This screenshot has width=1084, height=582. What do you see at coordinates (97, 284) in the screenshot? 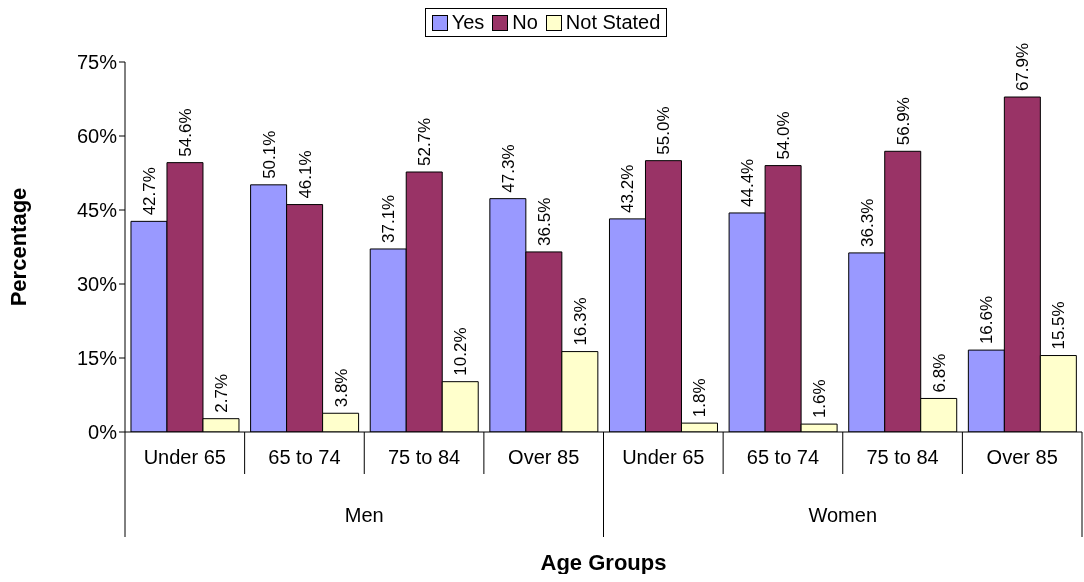
I see `y-tick-label: 30%` at bounding box center [97, 284].